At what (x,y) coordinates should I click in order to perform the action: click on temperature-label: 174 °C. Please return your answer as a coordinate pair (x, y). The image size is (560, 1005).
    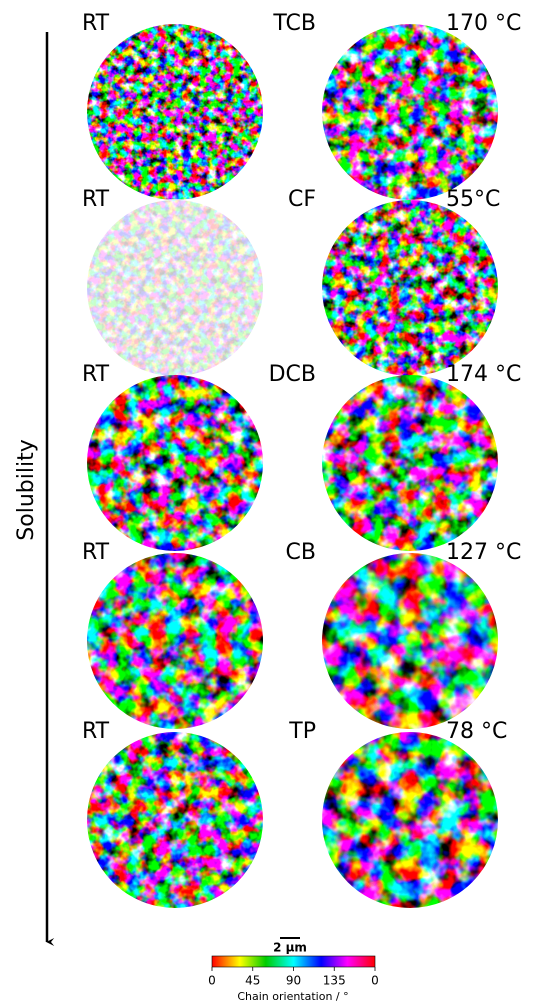
    Looking at the image, I should click on (483, 374).